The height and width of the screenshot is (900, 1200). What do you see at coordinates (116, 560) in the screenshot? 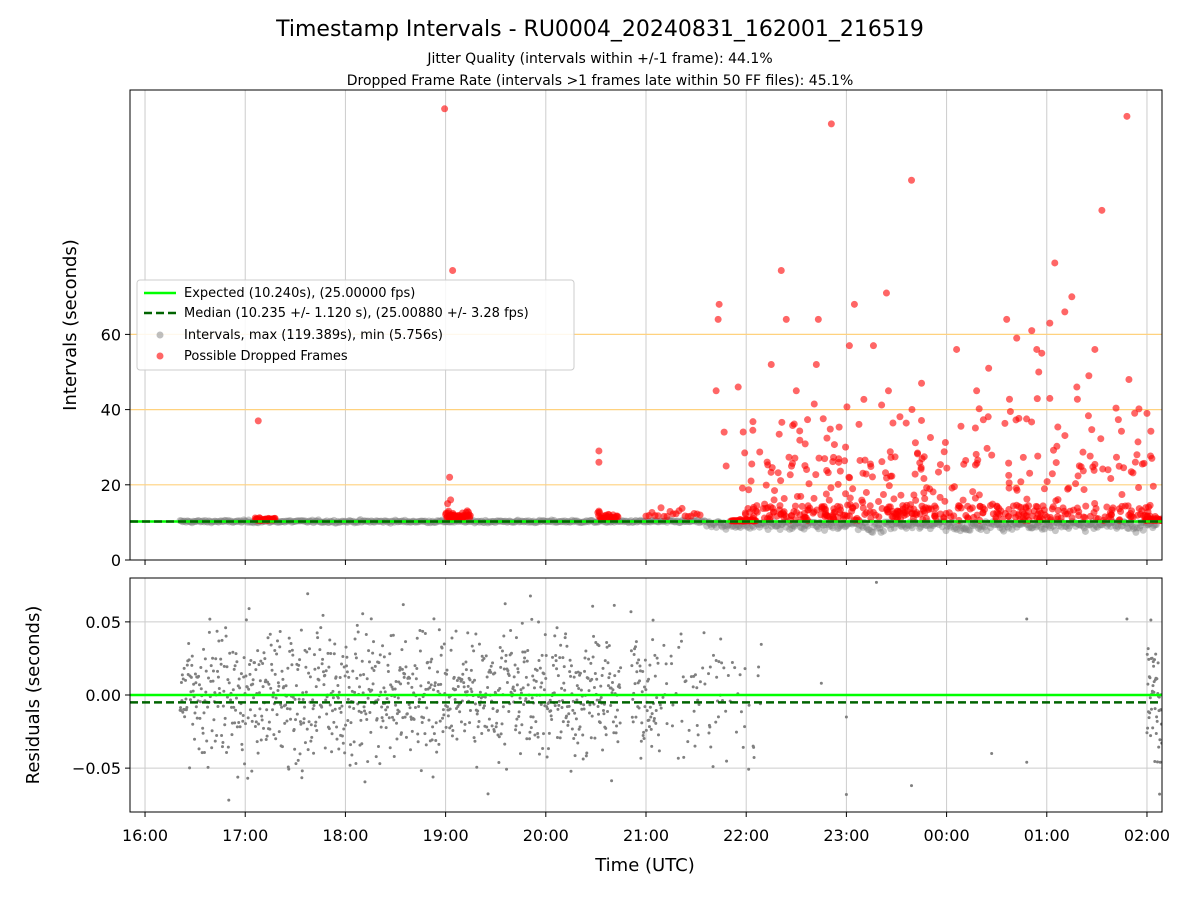
I see `top-y-tick-label: 0` at bounding box center [116, 560].